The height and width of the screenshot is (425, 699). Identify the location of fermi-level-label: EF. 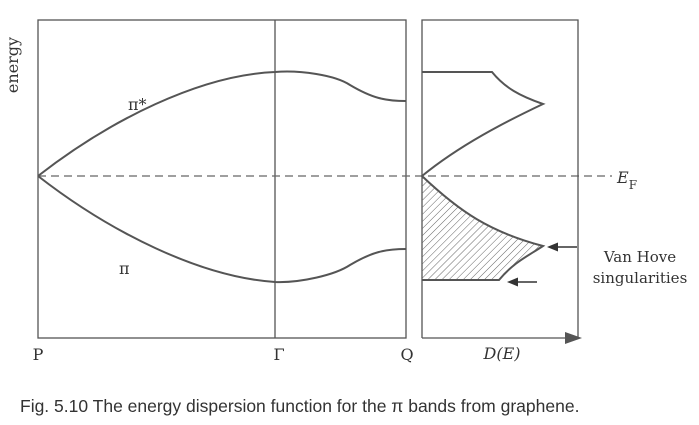
(626, 180).